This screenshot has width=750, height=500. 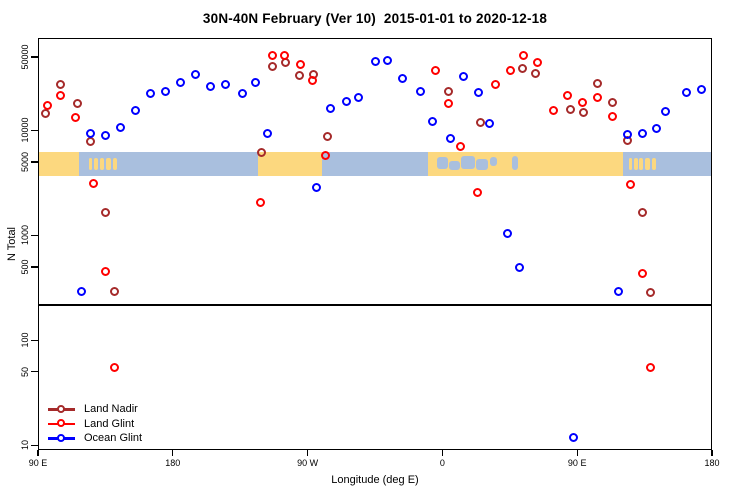 I want to click on y-tick-label: 100, so click(x=25, y=340).